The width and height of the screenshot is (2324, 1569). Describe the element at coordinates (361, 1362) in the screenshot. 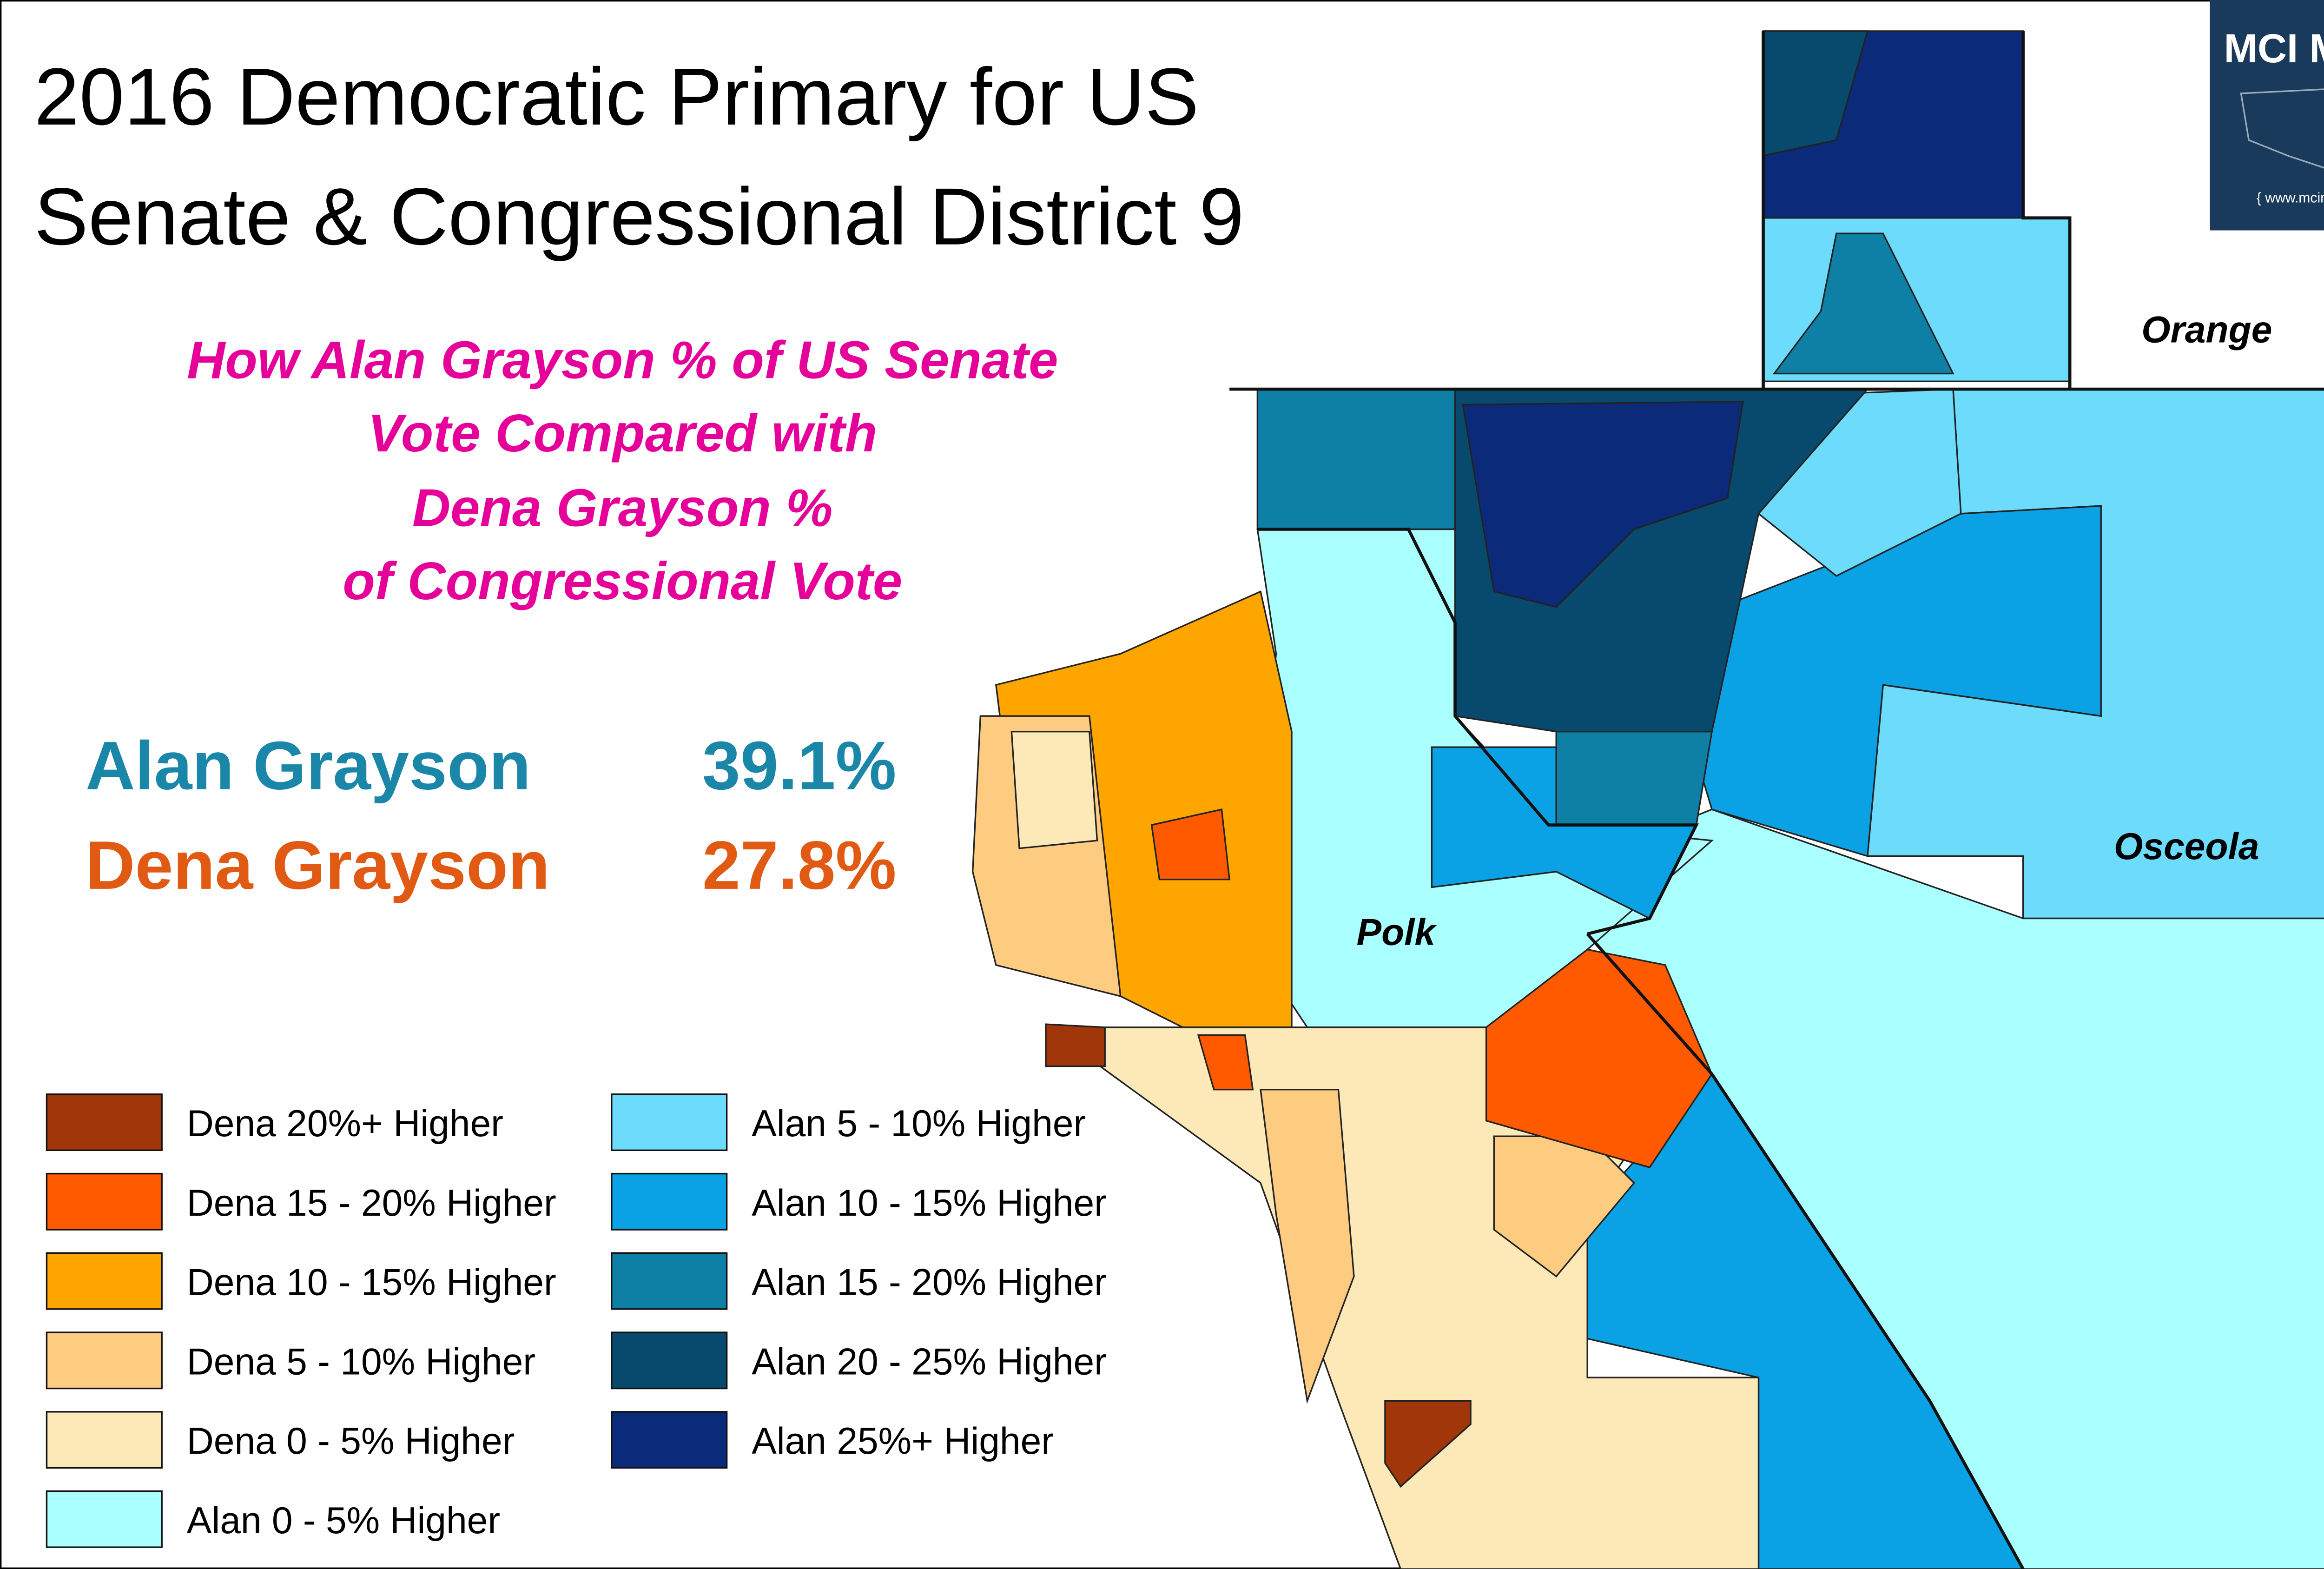

I see `legend-label: Dena 5 - 10% Higher` at that location.